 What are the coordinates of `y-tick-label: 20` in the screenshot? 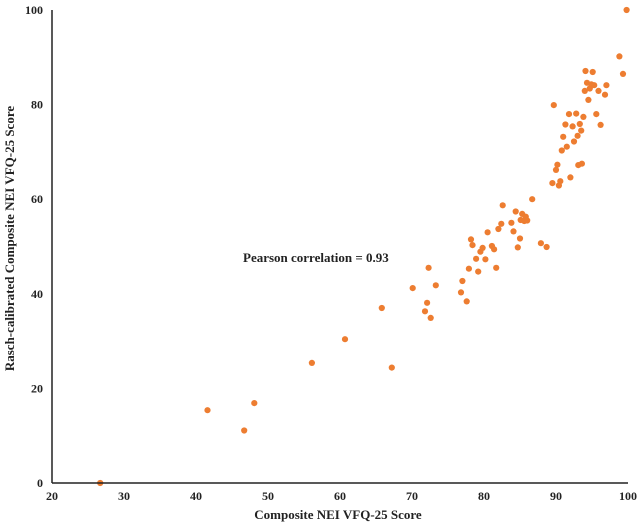 It's located at (37, 388).